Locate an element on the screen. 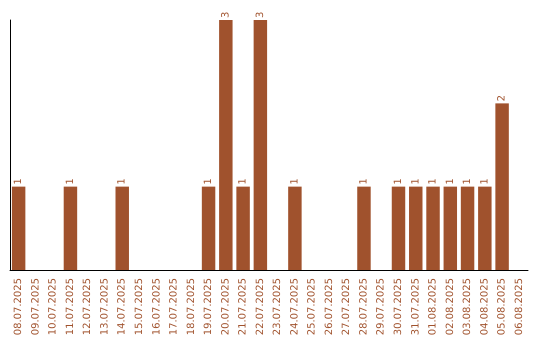  x-tick-label: 20.07.2025 is located at coordinates (226, 307).